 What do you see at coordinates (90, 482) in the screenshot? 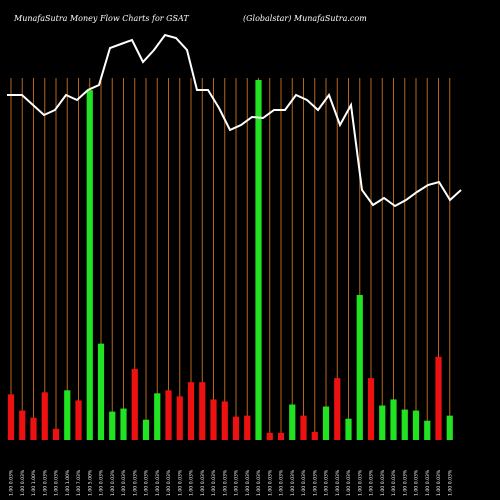
I see `x-tick-label: 1.00 5.00%` at bounding box center [90, 482].